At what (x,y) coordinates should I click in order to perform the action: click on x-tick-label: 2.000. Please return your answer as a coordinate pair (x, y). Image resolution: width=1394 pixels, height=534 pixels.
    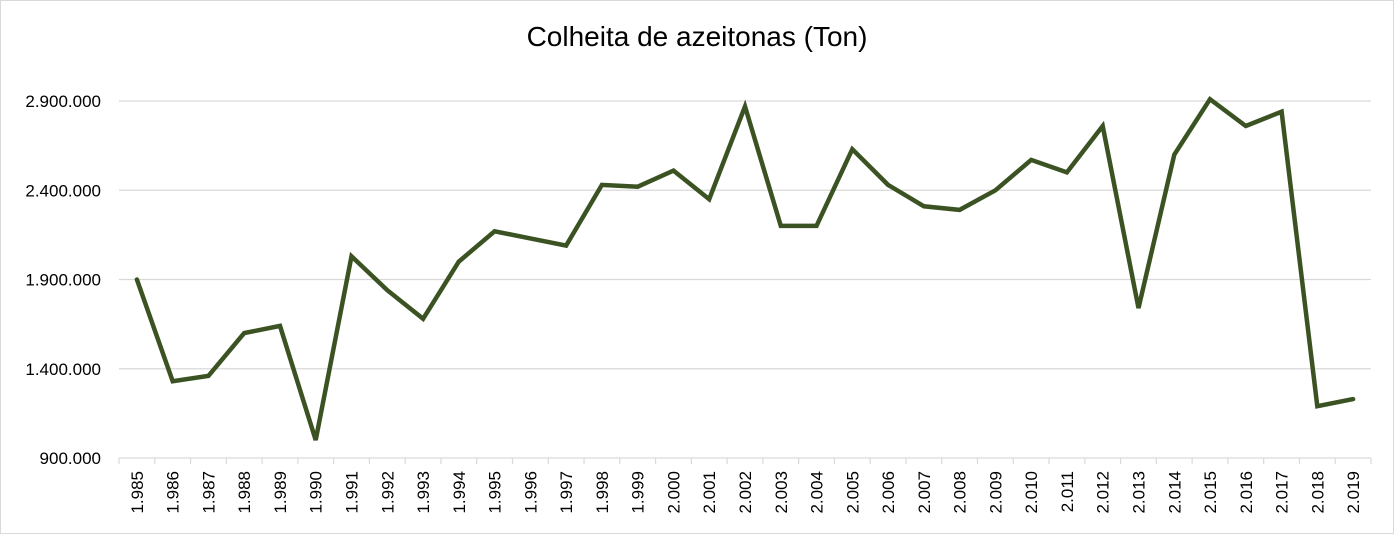
    Looking at the image, I should click on (673, 492).